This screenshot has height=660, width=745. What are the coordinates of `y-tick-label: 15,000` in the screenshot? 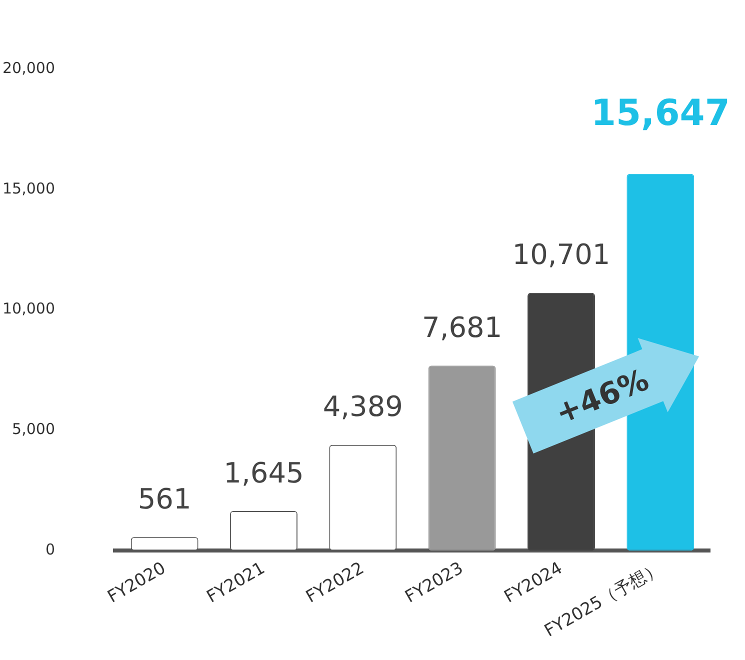 It's located at (28, 188).